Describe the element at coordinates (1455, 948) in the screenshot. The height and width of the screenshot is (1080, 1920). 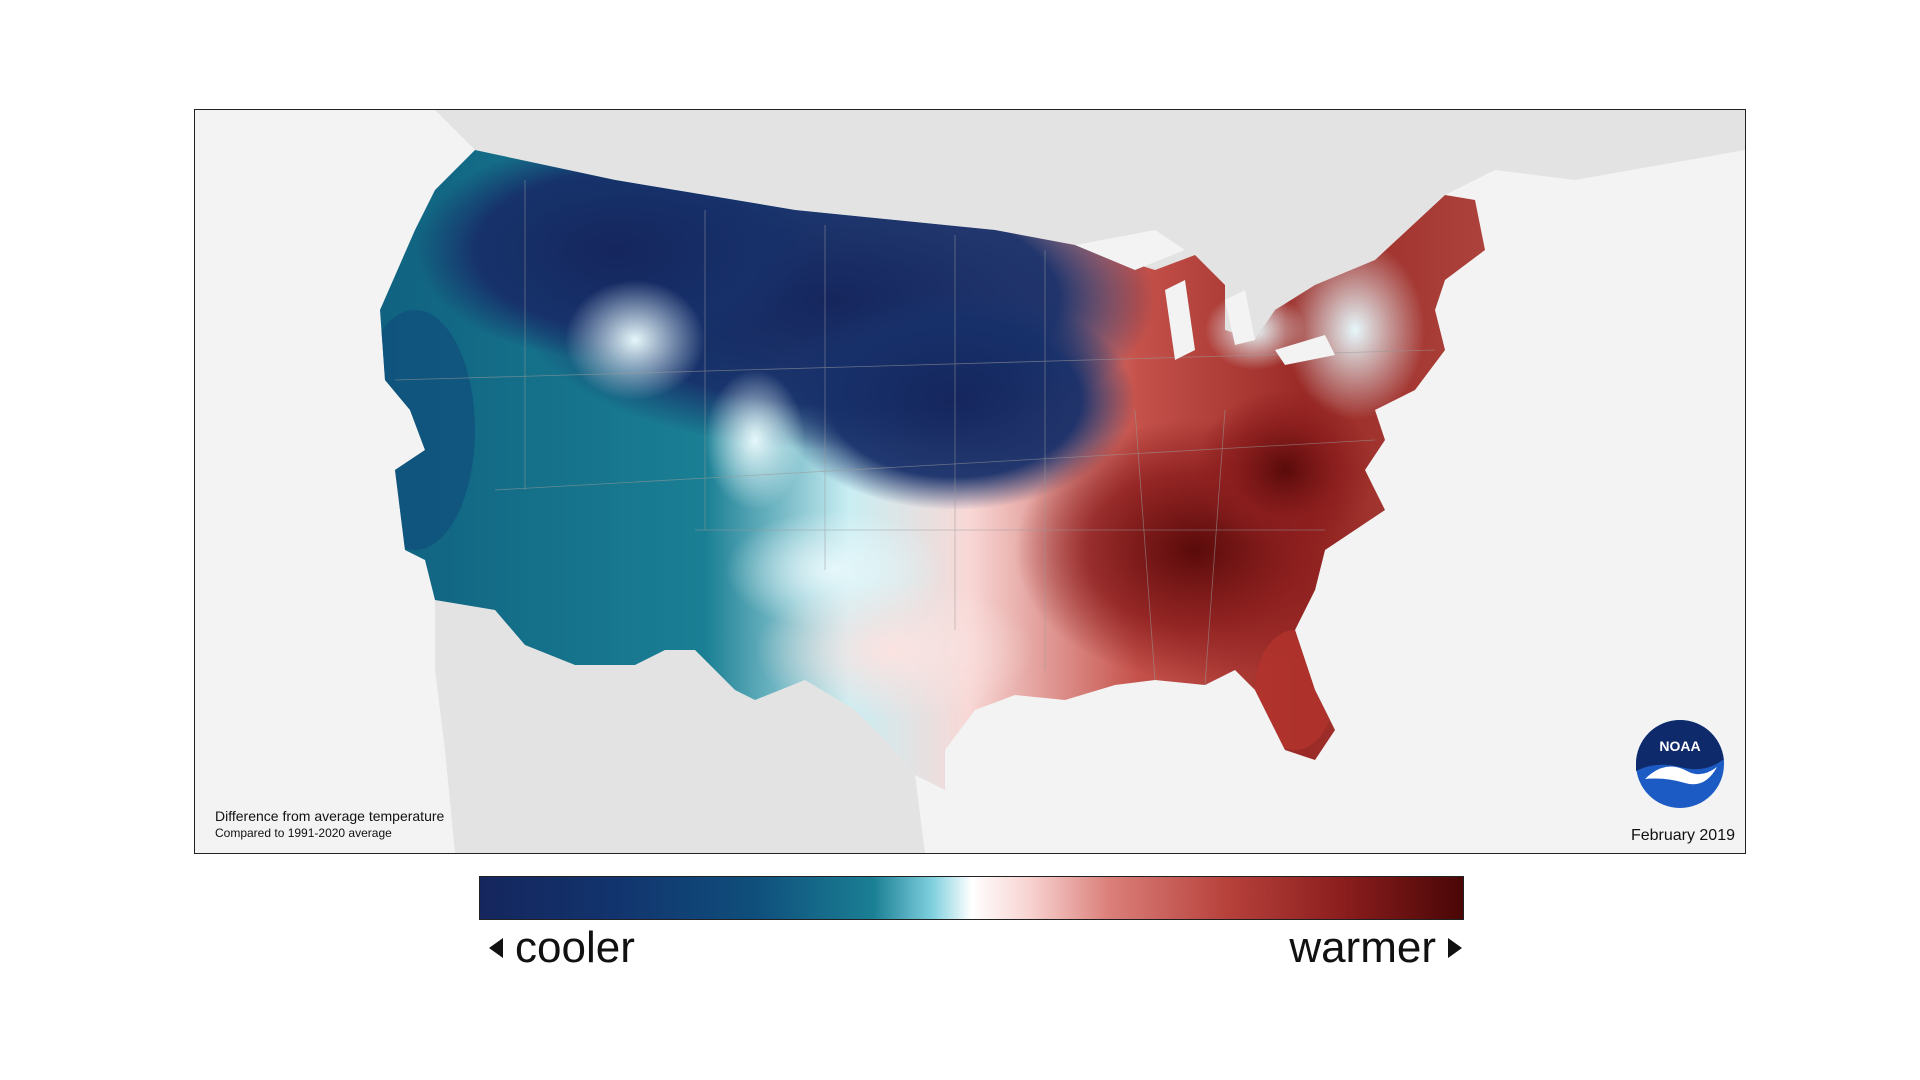
I see `triangle-right-icon` at that location.